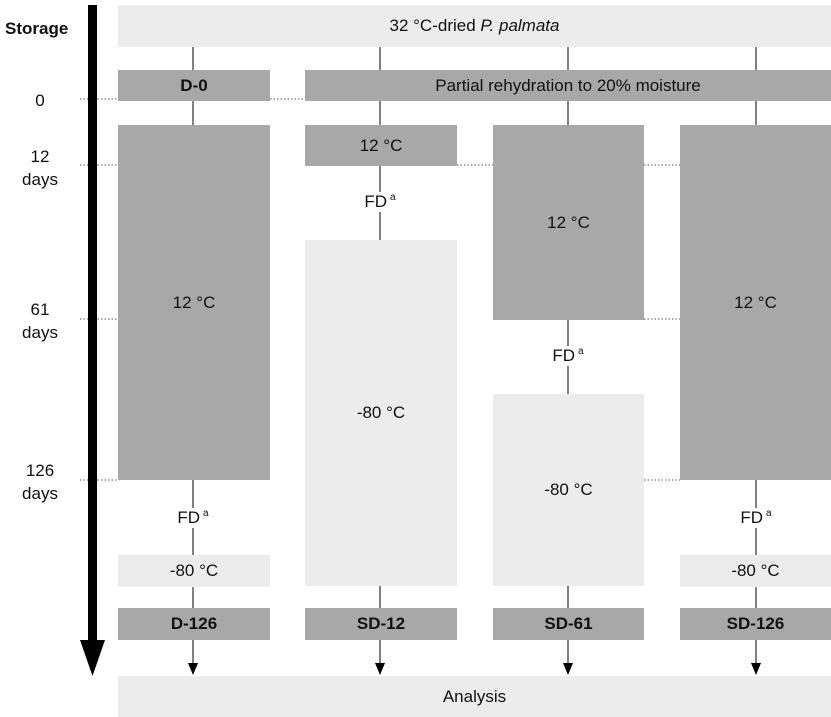 The height and width of the screenshot is (717, 831). Describe the element at coordinates (756, 518) in the screenshot. I see `fd-label-sd126: FD a` at that location.